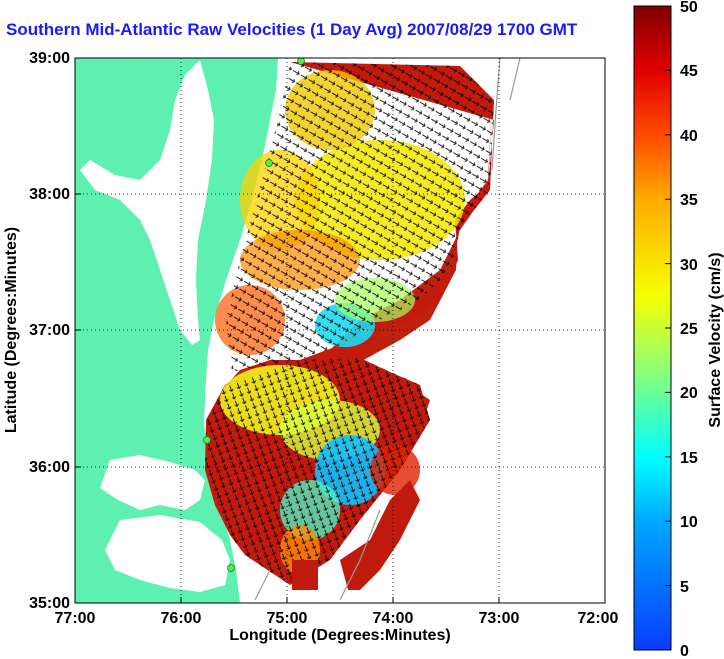 Image resolution: width=724 pixels, height=659 pixels. I want to click on colorbar-tick-label: 0, so click(684, 651).